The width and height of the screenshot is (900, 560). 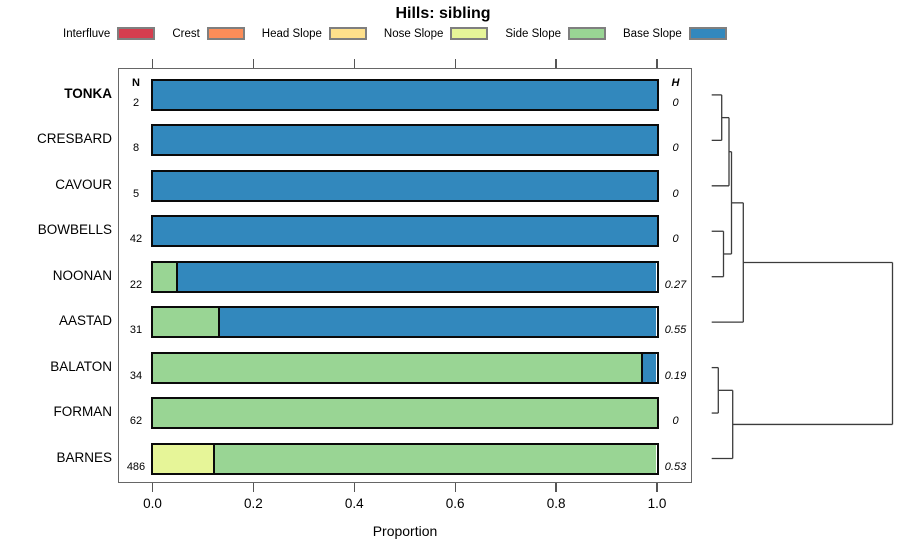 I want to click on axis-tick-label: 0.8, so click(x=556, y=503).